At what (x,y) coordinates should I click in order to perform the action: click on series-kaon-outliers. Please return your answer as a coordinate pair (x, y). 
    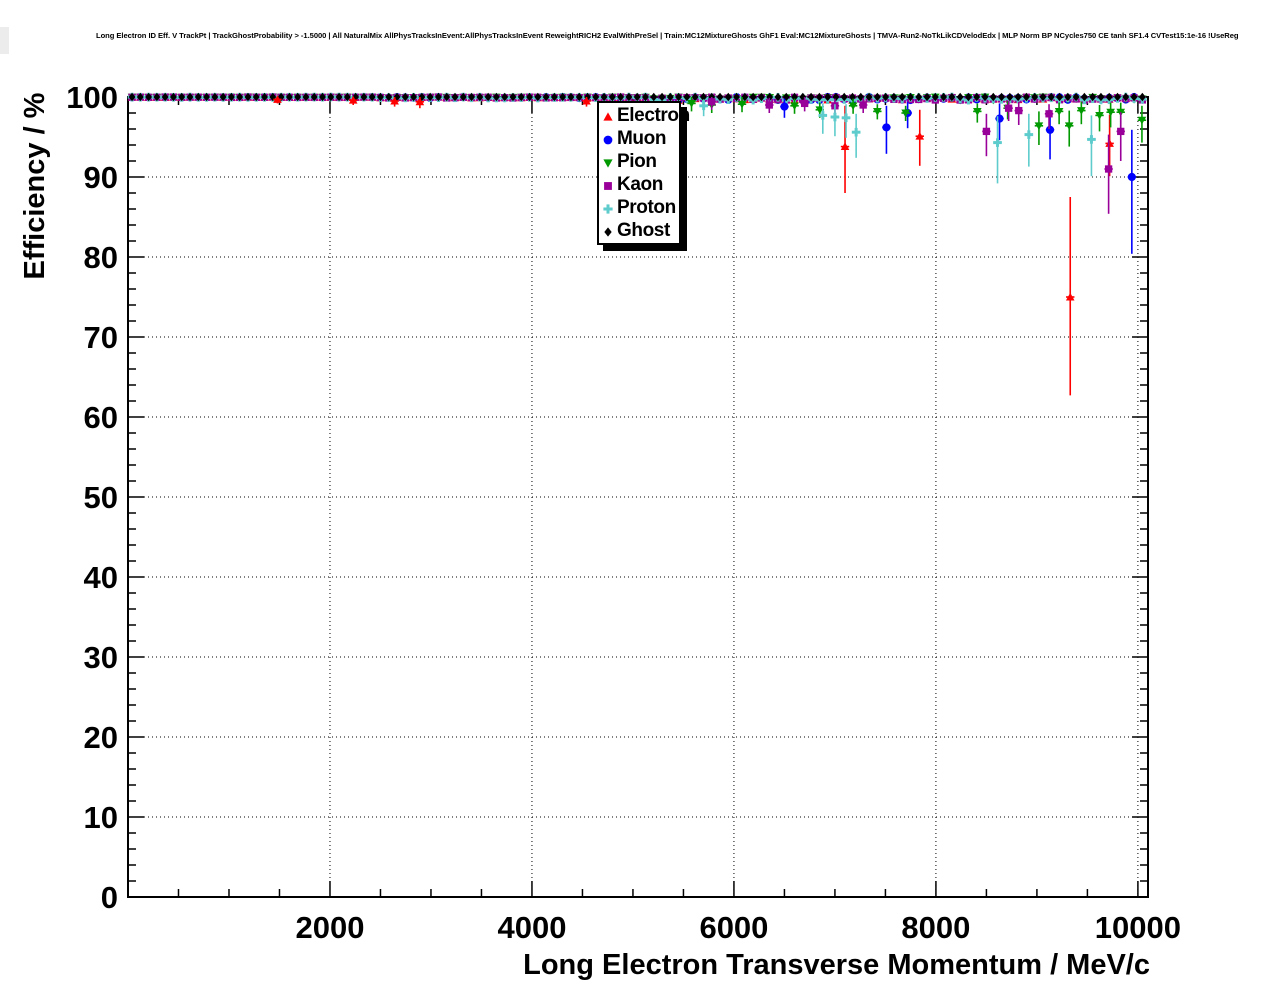
    Looking at the image, I should click on (916, 155).